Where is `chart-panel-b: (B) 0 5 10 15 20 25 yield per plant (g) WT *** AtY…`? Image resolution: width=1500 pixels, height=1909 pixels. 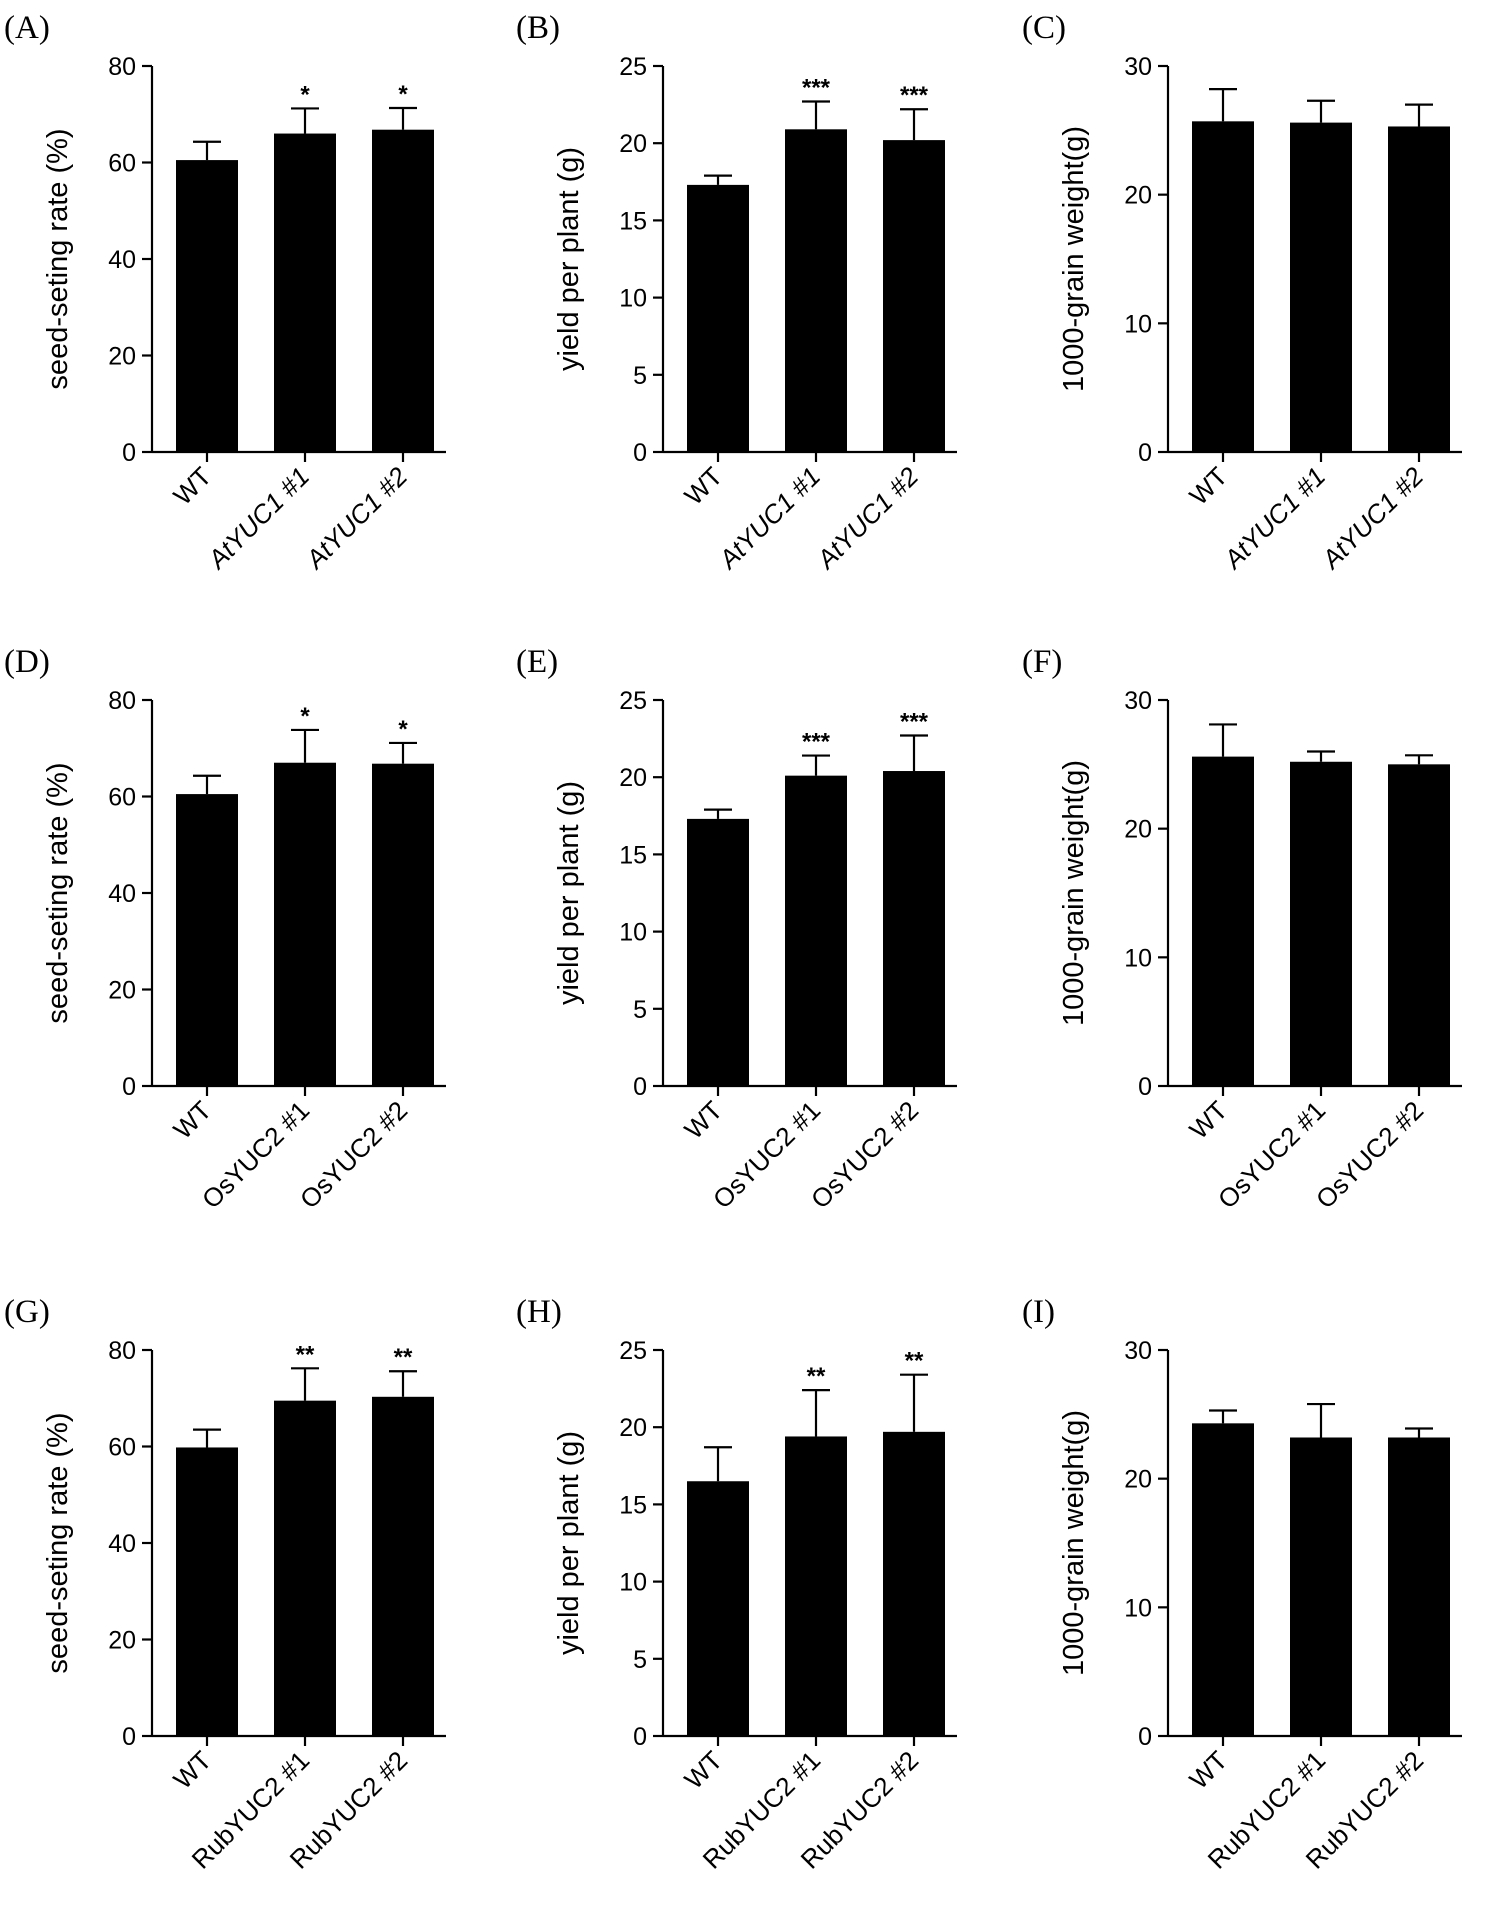
chart-panel-b: (B) 0 5 10 15 20 25 yield per plant (g) WT *** AtY… is located at coordinates (736, 293).